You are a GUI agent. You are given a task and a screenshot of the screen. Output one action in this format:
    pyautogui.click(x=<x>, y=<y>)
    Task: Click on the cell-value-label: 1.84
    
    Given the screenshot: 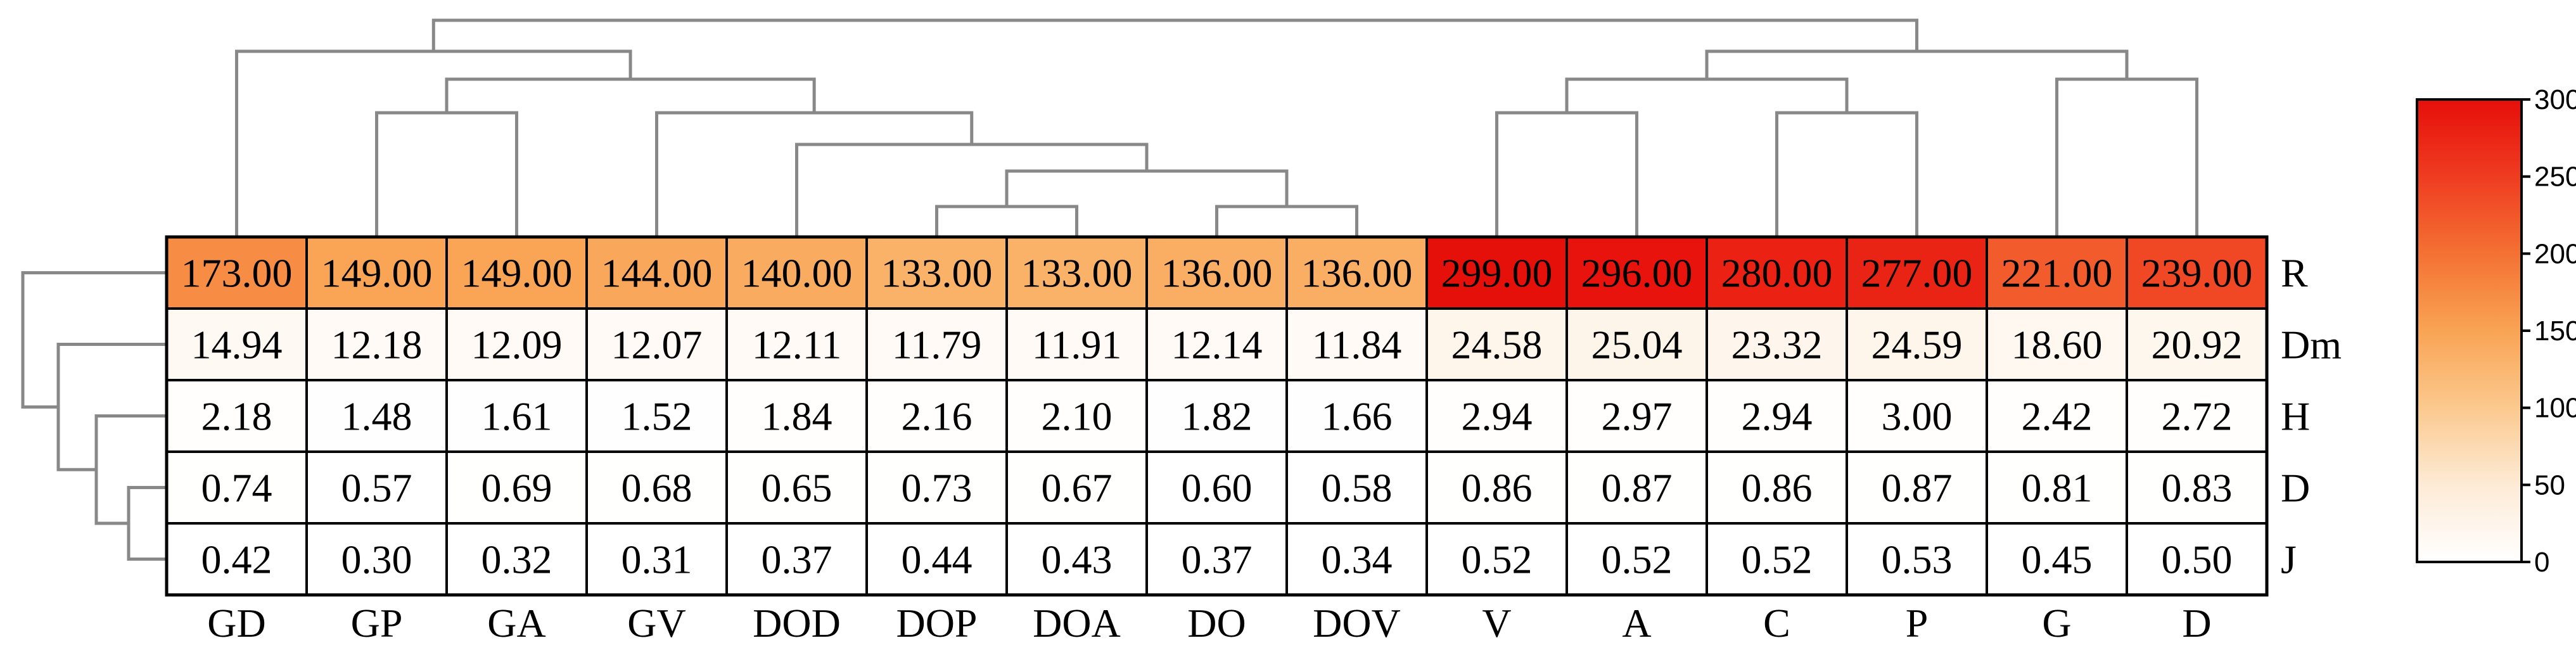 What is the action you would take?
    pyautogui.click(x=797, y=416)
    